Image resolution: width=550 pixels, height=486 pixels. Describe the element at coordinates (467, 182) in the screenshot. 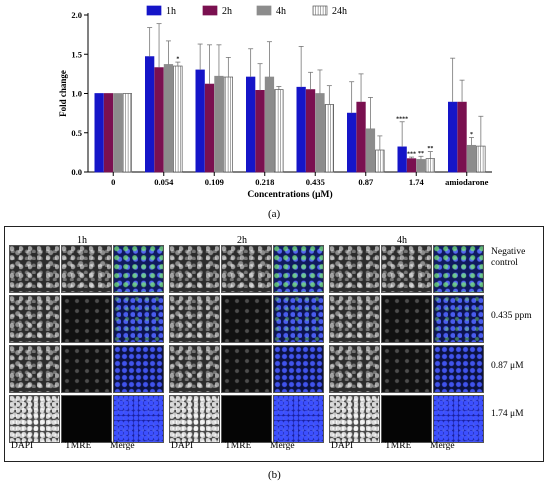

I see `x-tick-label: amiodarone` at that location.